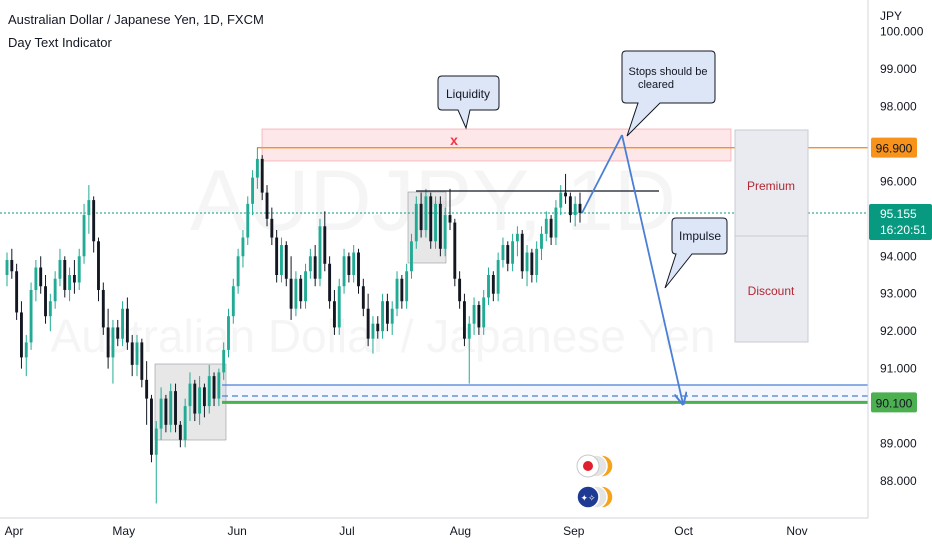 The width and height of the screenshot is (932, 555). I want to click on lower-level-badge-label: 90.100, so click(894, 403).